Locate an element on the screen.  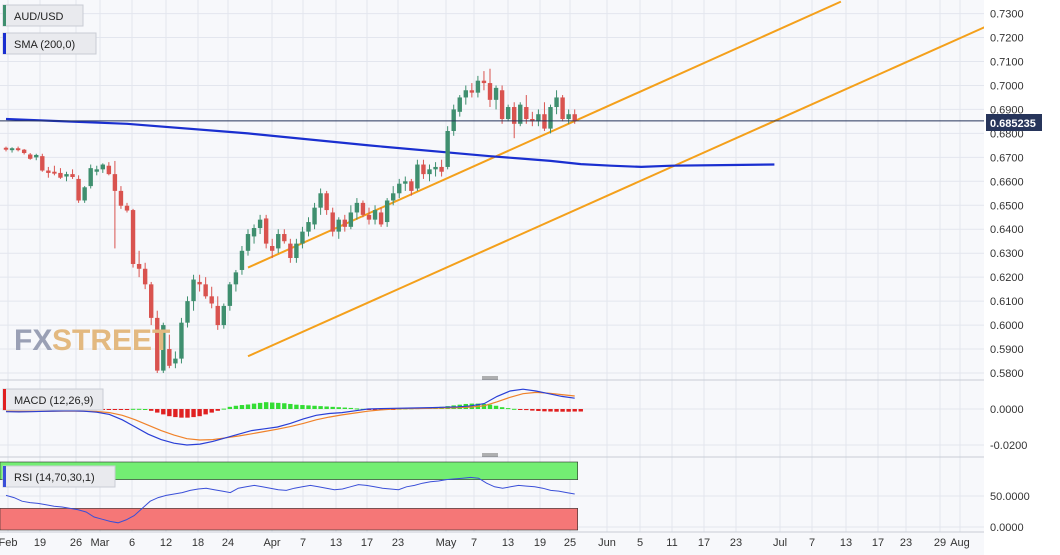
sma-label: SMA (200,0) is located at coordinates (49, 43).